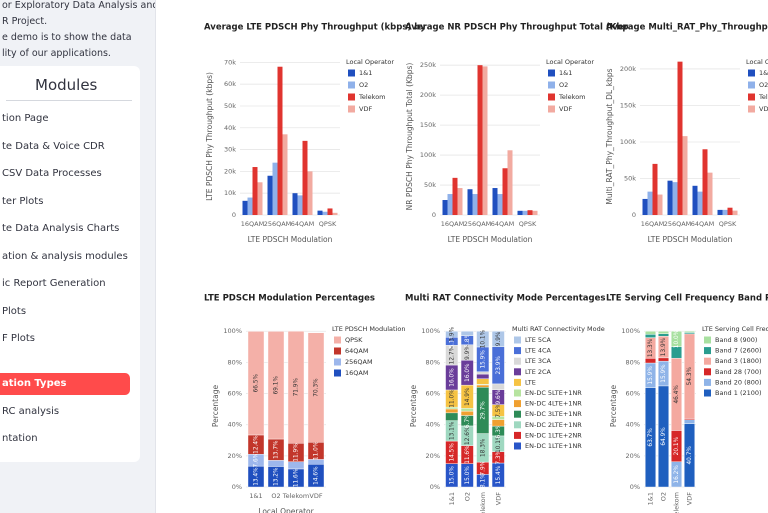  Describe the element at coordinates (728, 224) in the screenshot. I see `x-tick-label: QPSK` at that location.